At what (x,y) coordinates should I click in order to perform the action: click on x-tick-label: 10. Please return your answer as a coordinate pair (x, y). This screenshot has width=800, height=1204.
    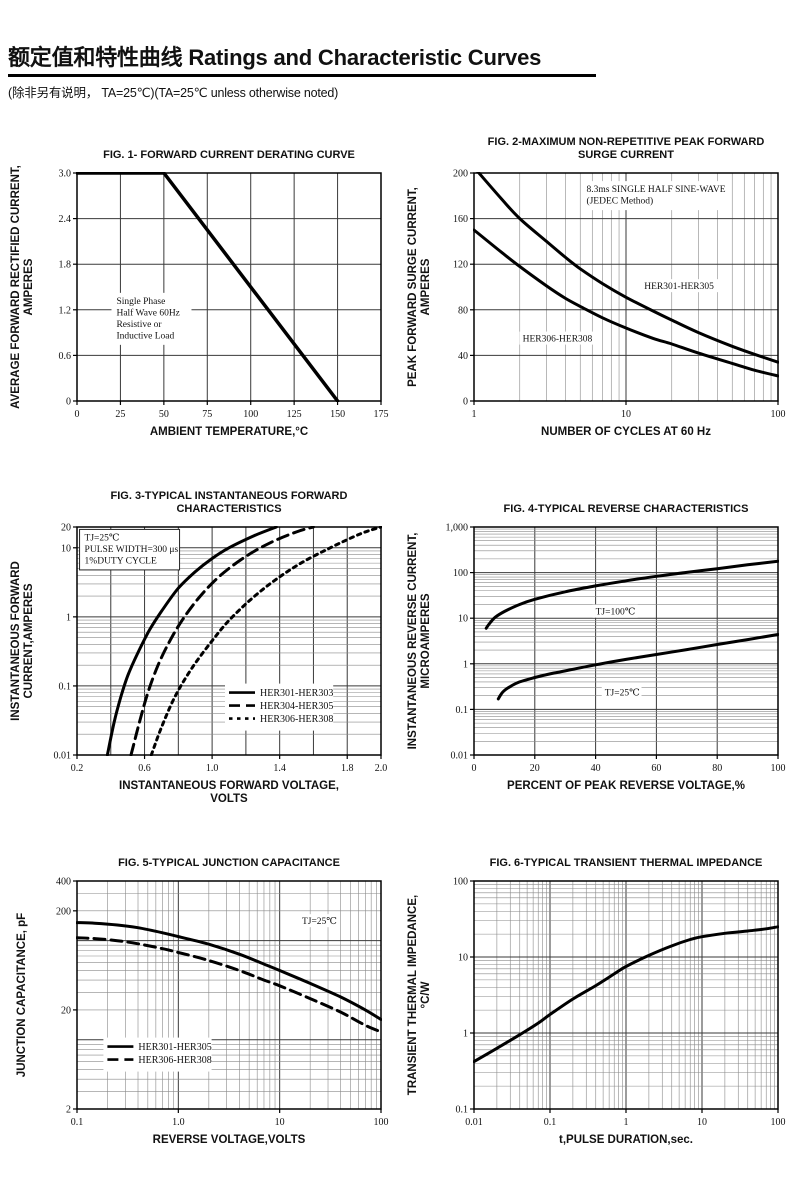
    Looking at the image, I should click on (626, 414).